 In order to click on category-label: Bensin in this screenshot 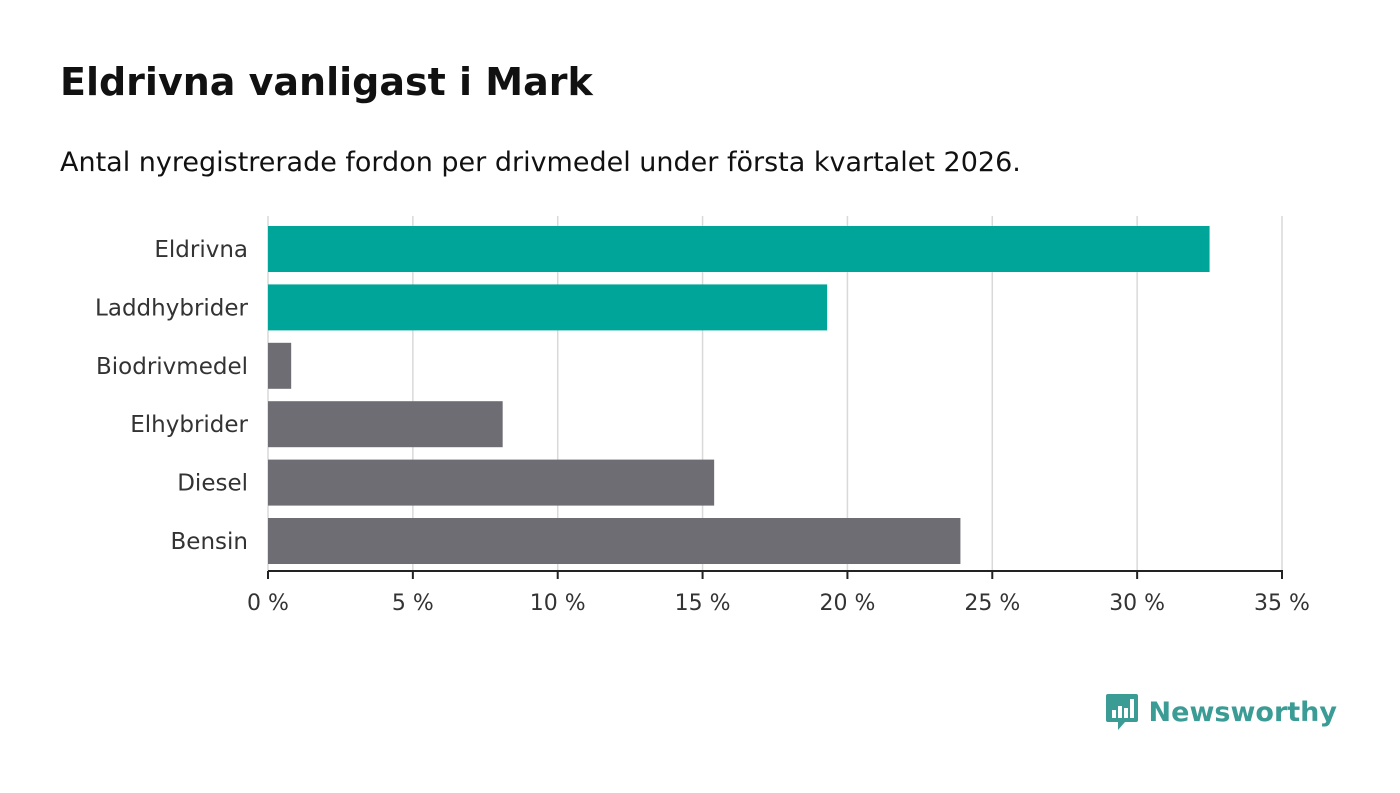, I will do `click(209, 542)`.